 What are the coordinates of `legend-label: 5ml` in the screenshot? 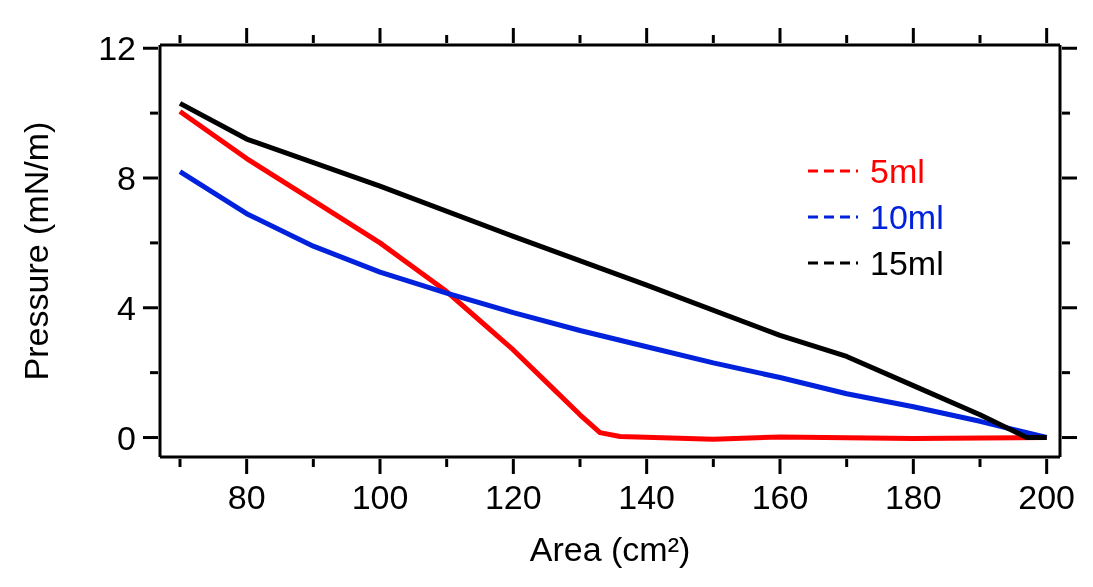 It's located at (897, 171).